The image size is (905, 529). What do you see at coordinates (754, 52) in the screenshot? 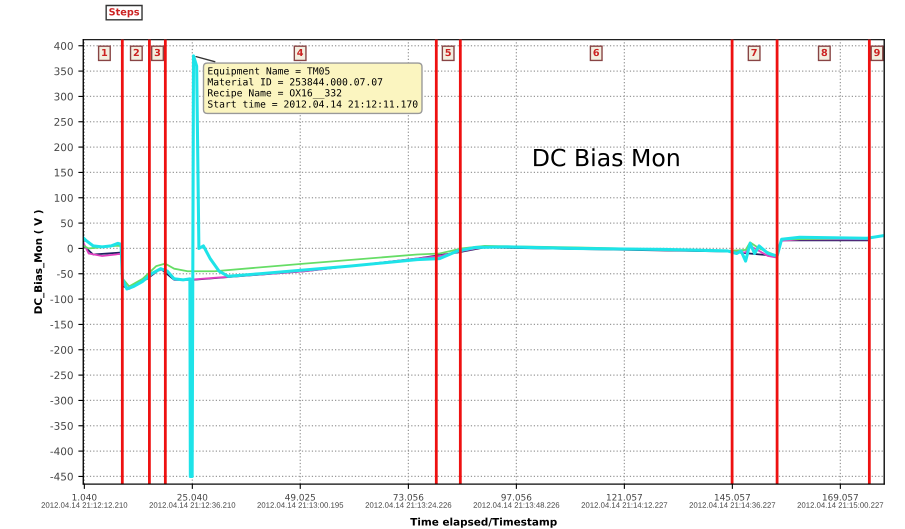
I see `annotation: 7` at bounding box center [754, 52].